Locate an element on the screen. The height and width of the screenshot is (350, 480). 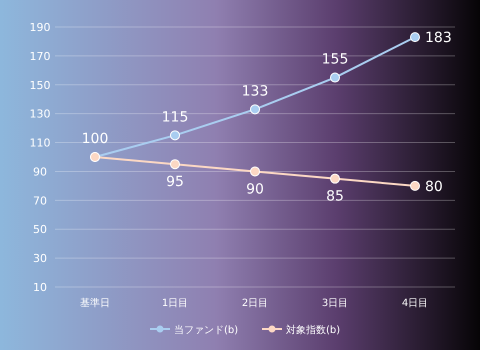
y-tick-label: 190 is located at coordinates (40, 27).